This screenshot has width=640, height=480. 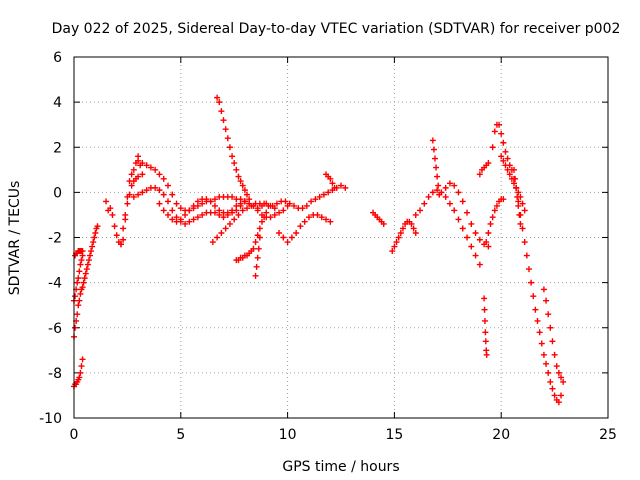 I want to click on series-arc-a, so click(x=86, y=281).